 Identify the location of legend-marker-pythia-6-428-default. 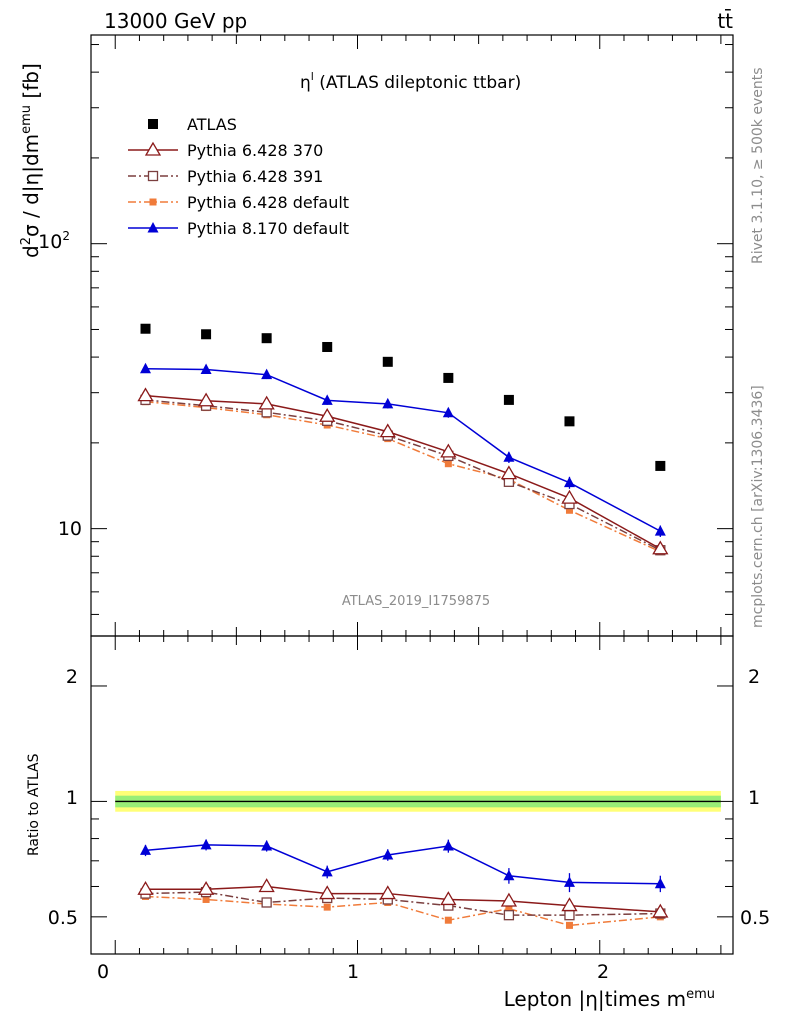
(153, 202).